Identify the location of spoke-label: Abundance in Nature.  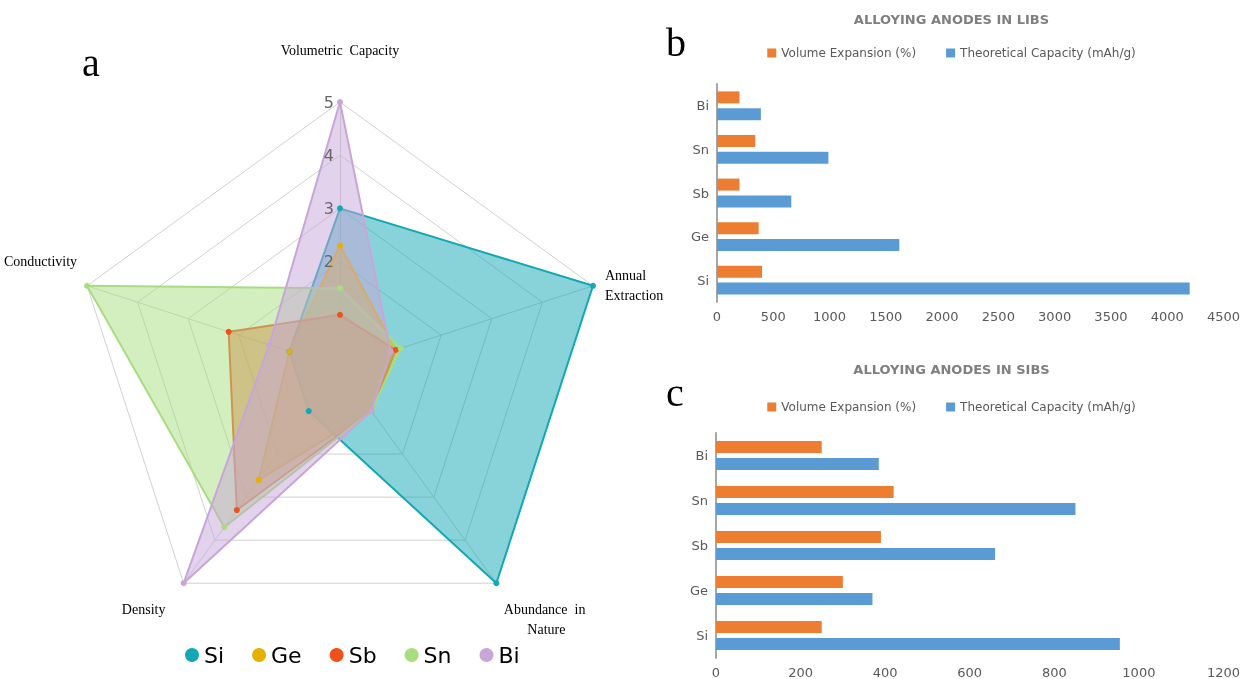
(546, 619).